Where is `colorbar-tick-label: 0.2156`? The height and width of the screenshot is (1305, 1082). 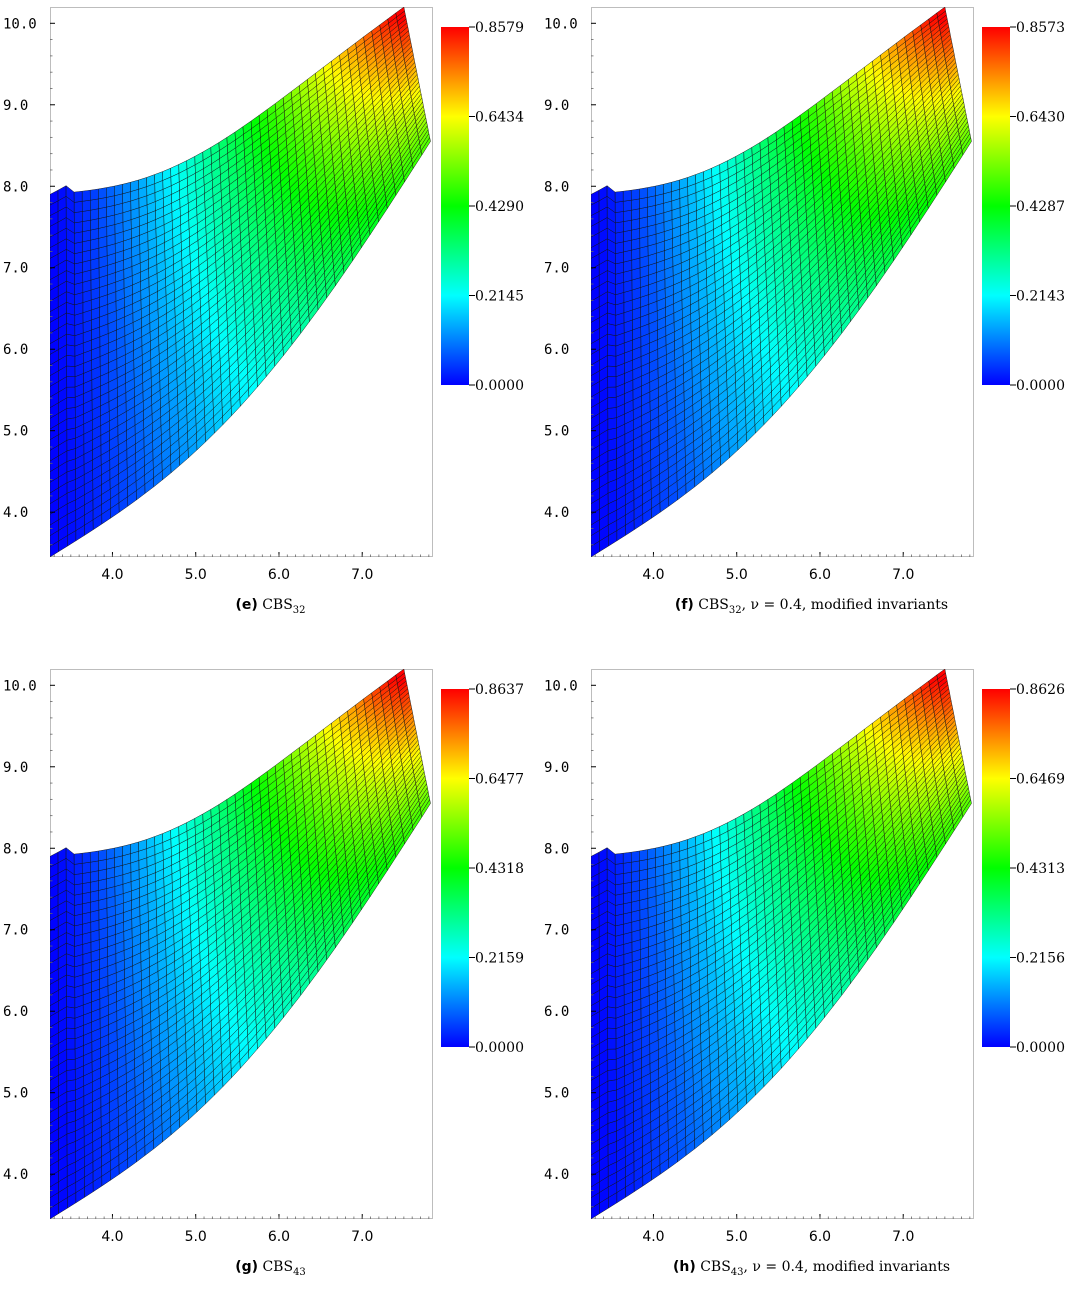
colorbar-tick-label: 0.2156 is located at coordinates (1040, 959).